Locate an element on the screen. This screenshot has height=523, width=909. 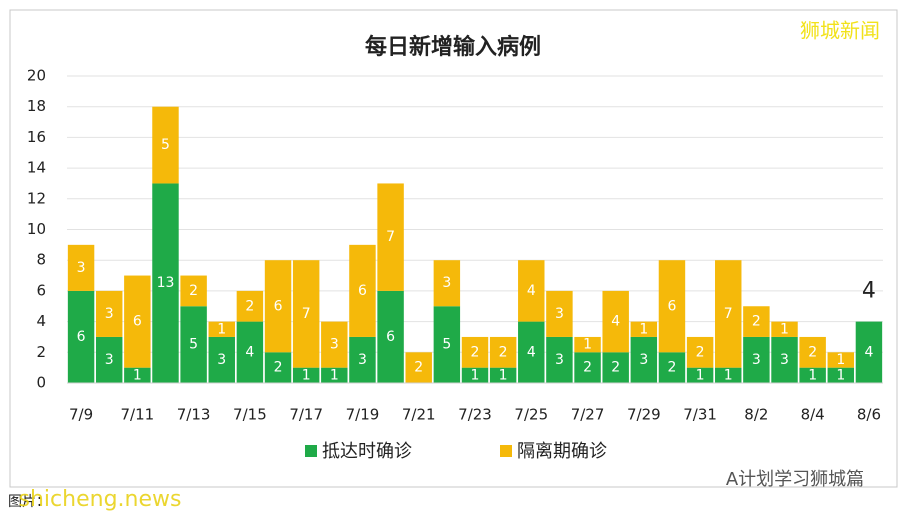
watermark: 狮城新闻 is located at coordinates (840, 31).